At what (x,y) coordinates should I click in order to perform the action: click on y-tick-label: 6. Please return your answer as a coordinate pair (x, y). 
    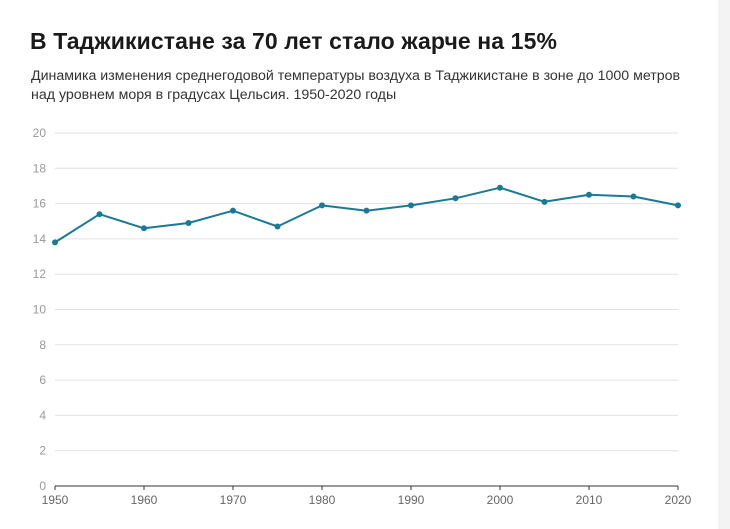
    Looking at the image, I should click on (42, 380).